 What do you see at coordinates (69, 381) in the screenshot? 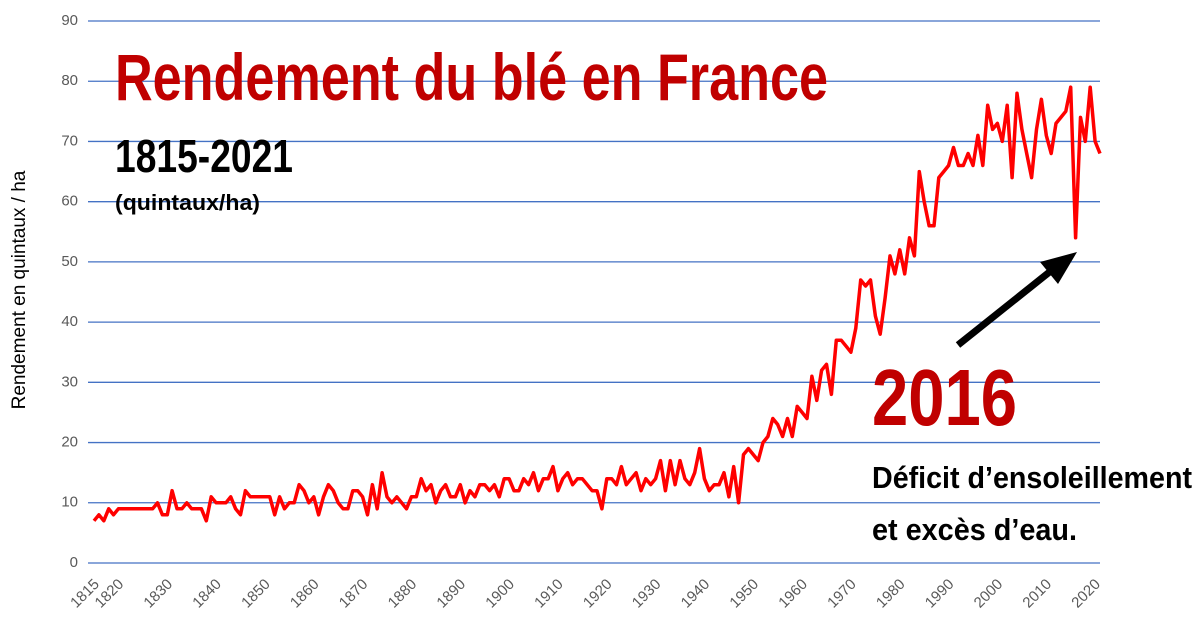
I see `y-tick-label: 30` at bounding box center [69, 381].